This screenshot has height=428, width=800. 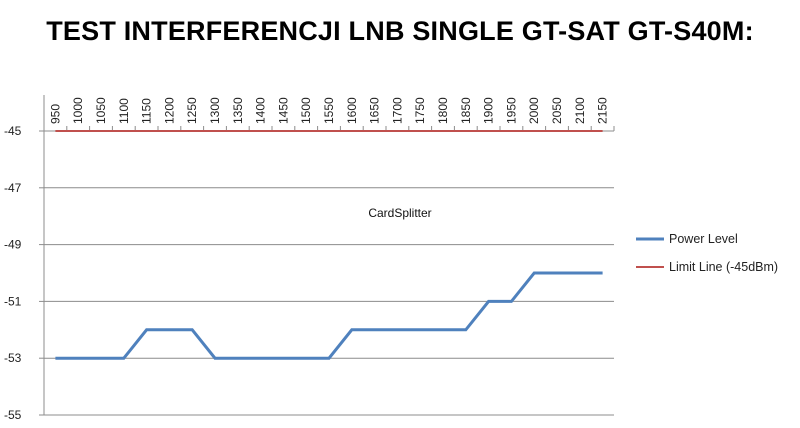 I want to click on x-tick-label: 1000, so click(x=78, y=110).